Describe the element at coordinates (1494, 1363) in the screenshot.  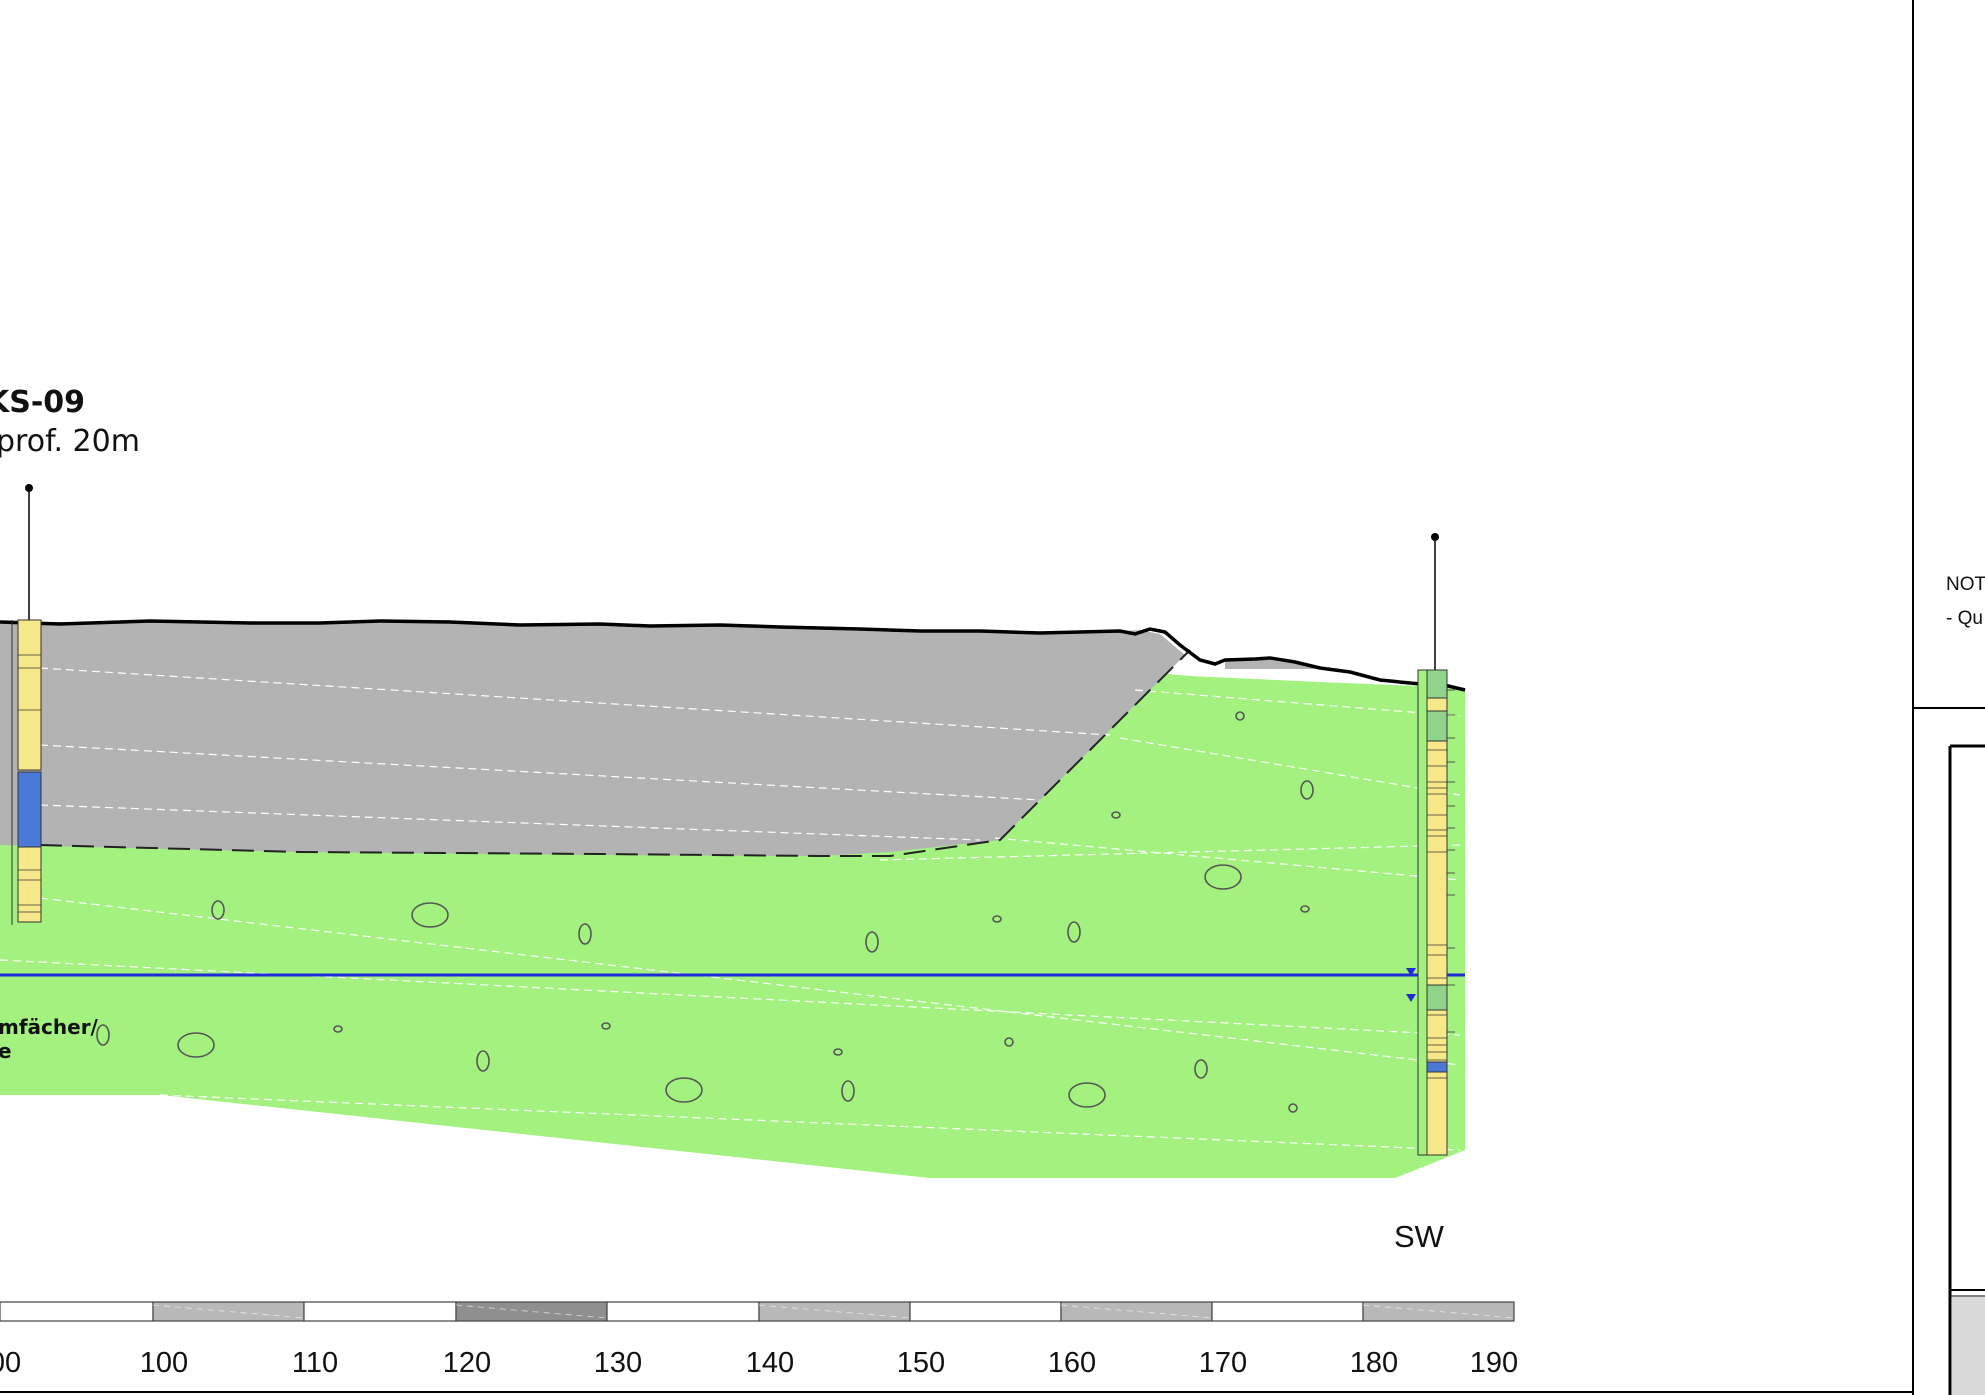
I see `scale-tick-label: 190` at that location.